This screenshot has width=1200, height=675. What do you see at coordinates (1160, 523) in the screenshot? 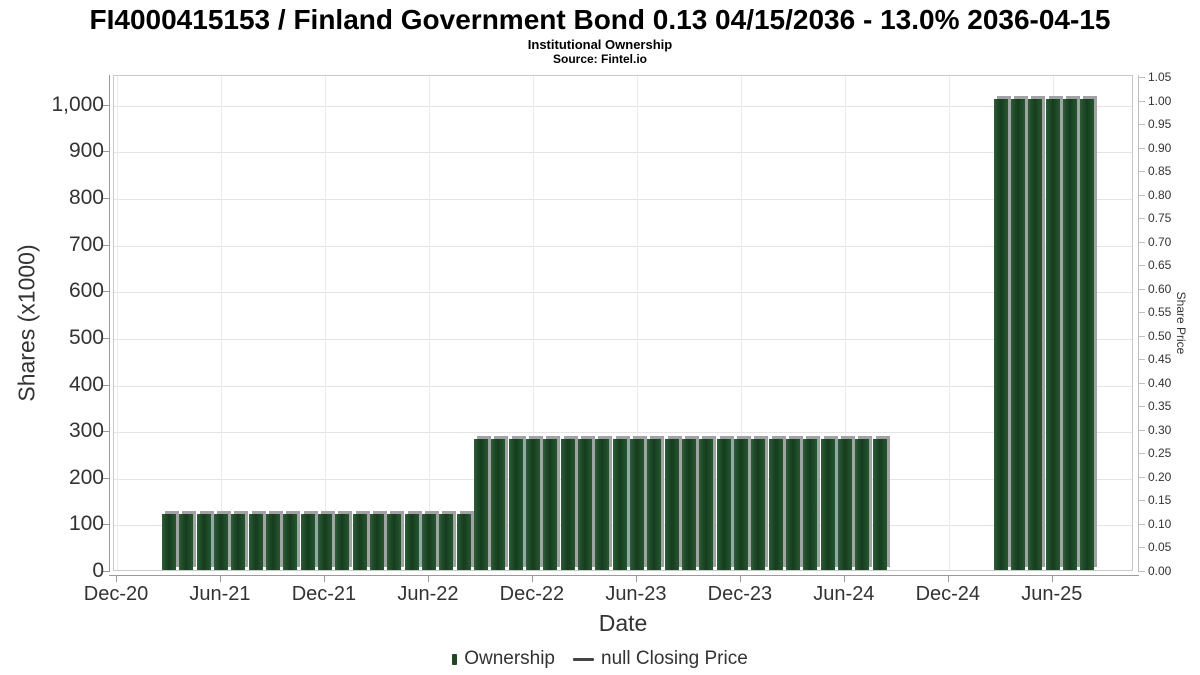
I see `y-axis-tick-label-right: 0.10` at bounding box center [1160, 523].